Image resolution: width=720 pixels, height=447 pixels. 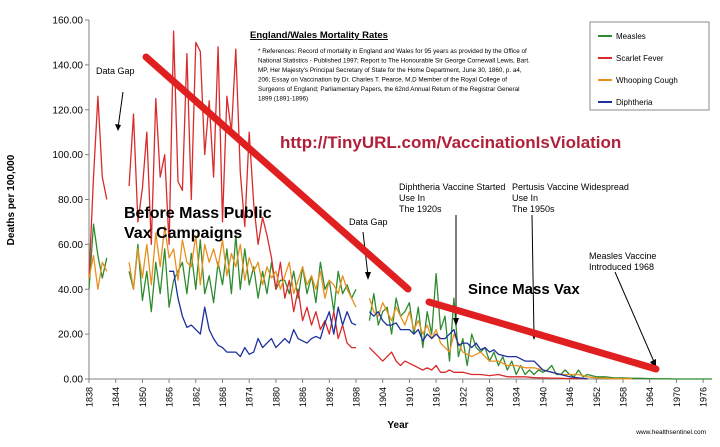 What do you see at coordinates (67, 21) in the screenshot?
I see `y-tick-label-8: 160.00` at bounding box center [67, 21].